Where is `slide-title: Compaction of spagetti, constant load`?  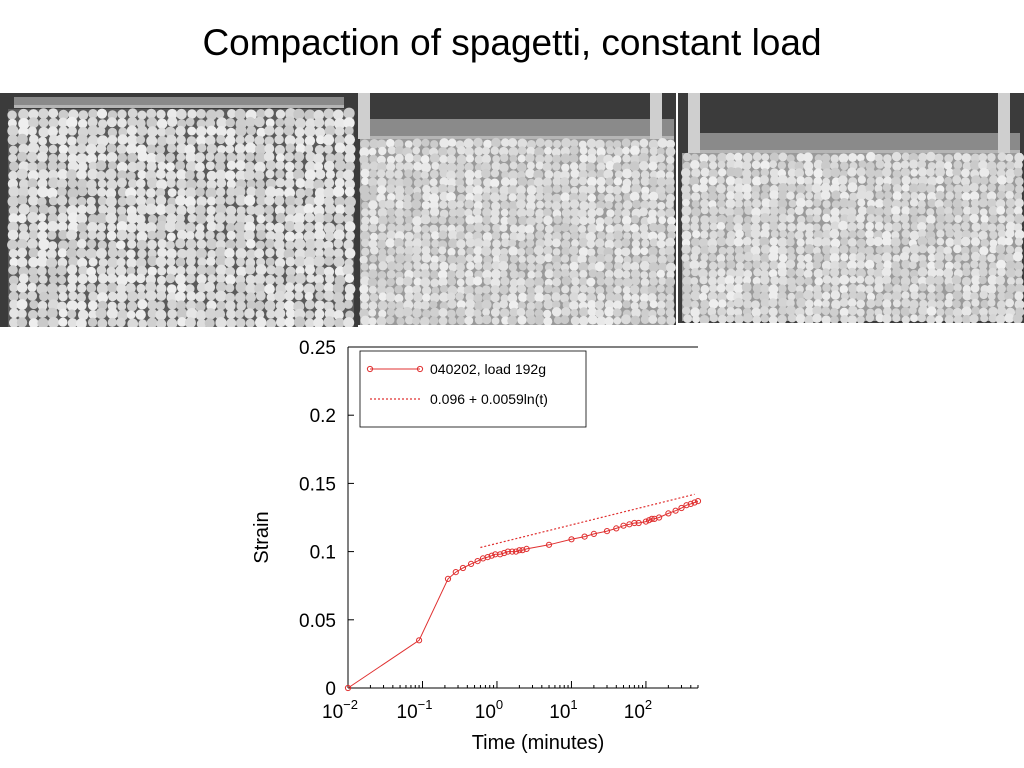
slide-title: Compaction of spagetti, constant load is located at coordinates (512, 42).